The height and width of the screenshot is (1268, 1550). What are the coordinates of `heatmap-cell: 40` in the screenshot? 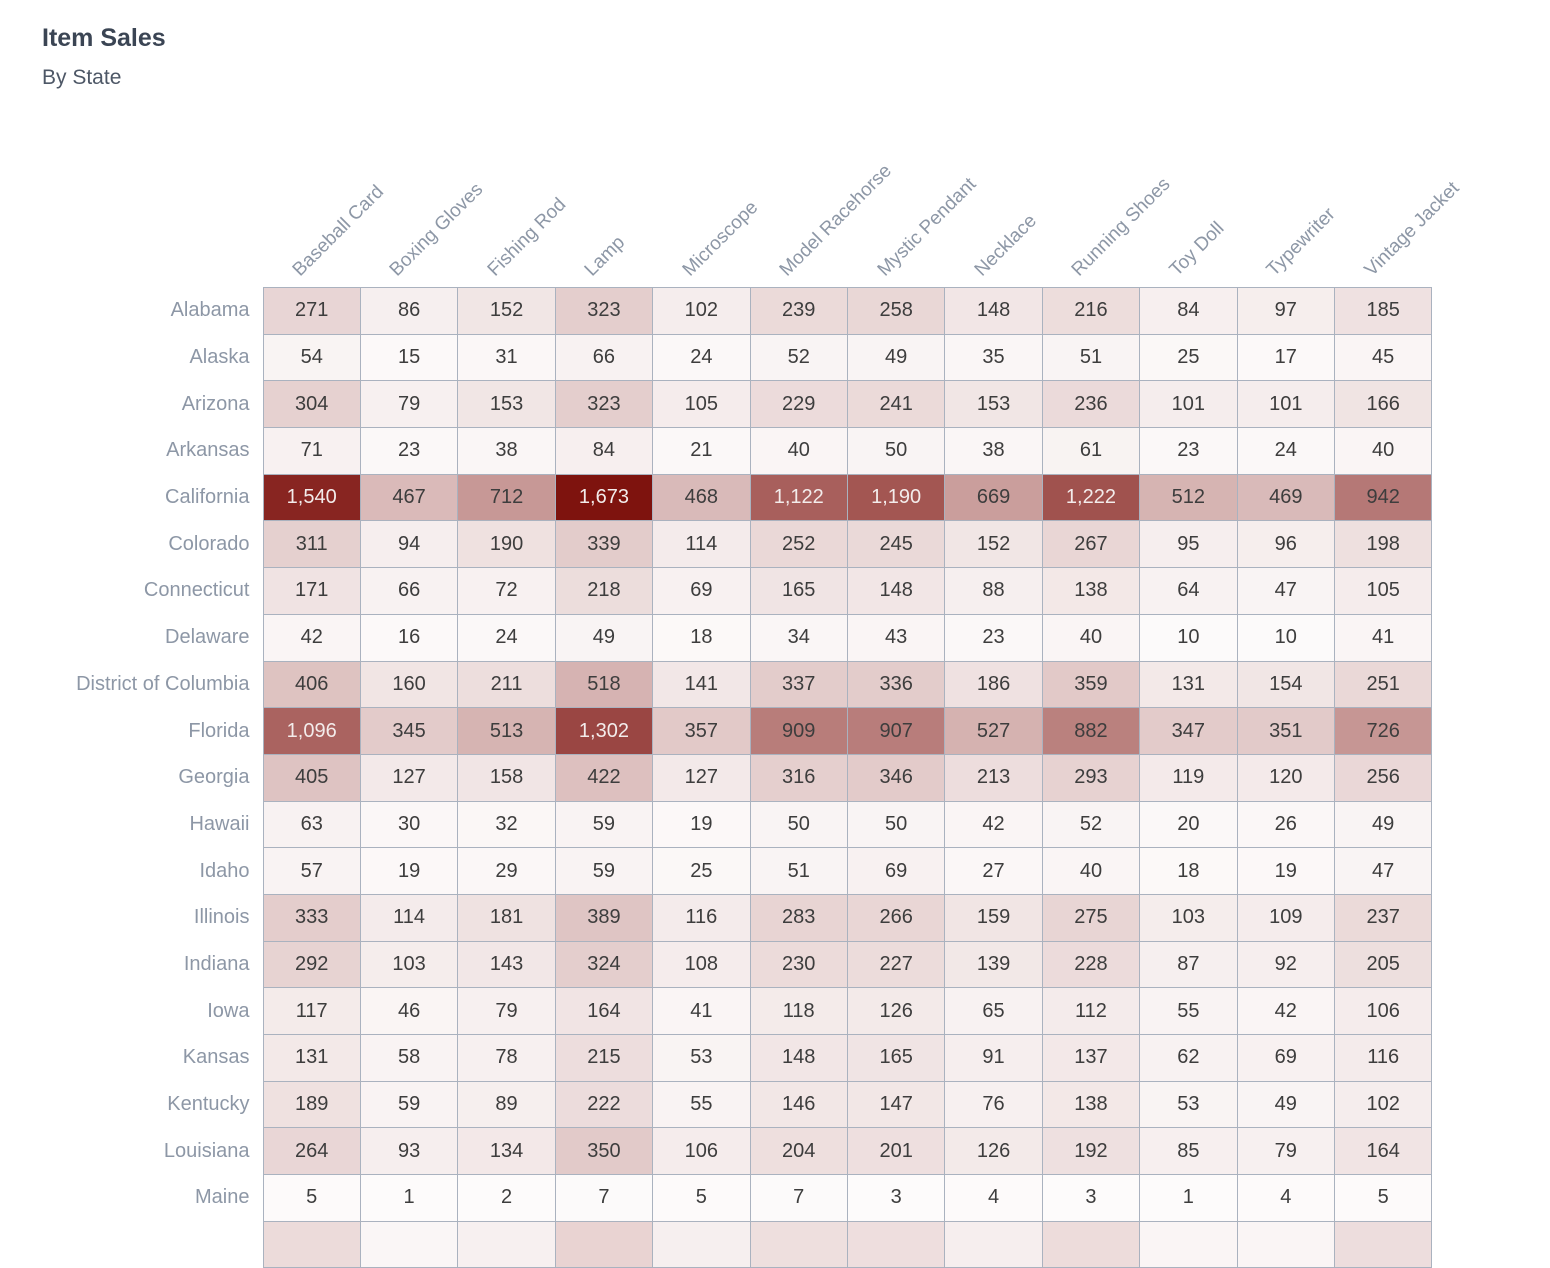 It's located at (1091, 637).